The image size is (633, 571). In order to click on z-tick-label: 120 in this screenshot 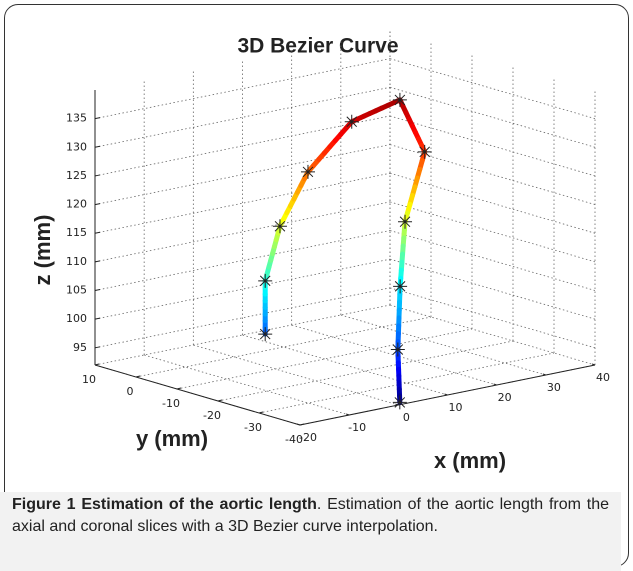, I will do `click(76, 204)`.